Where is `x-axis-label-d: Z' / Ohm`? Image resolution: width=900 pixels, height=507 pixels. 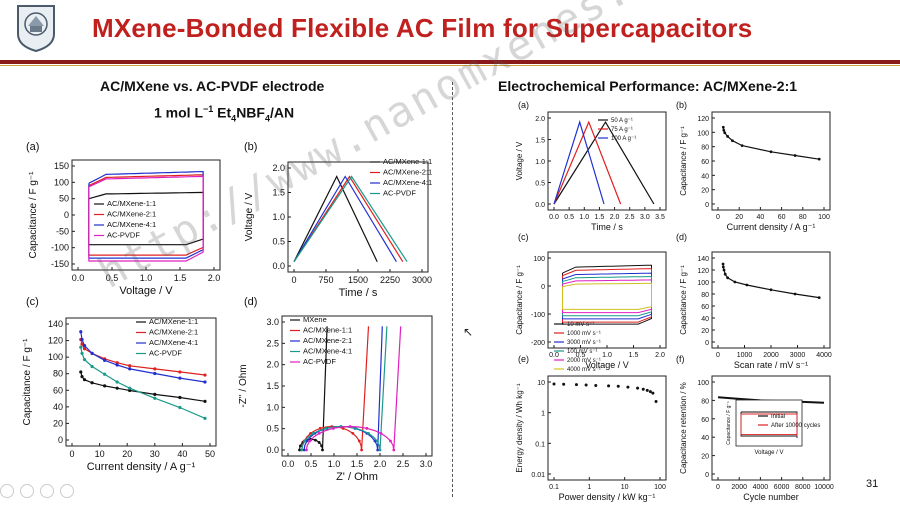 x-axis-label-d: Z' / Ohm is located at coordinates (357, 477).